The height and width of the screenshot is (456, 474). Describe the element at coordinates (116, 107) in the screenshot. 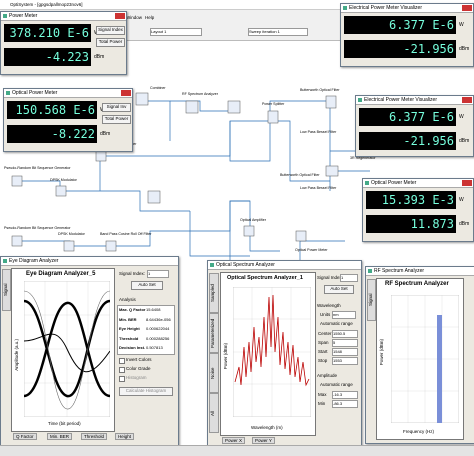

I see `signal-index: Signal Inv` at that location.